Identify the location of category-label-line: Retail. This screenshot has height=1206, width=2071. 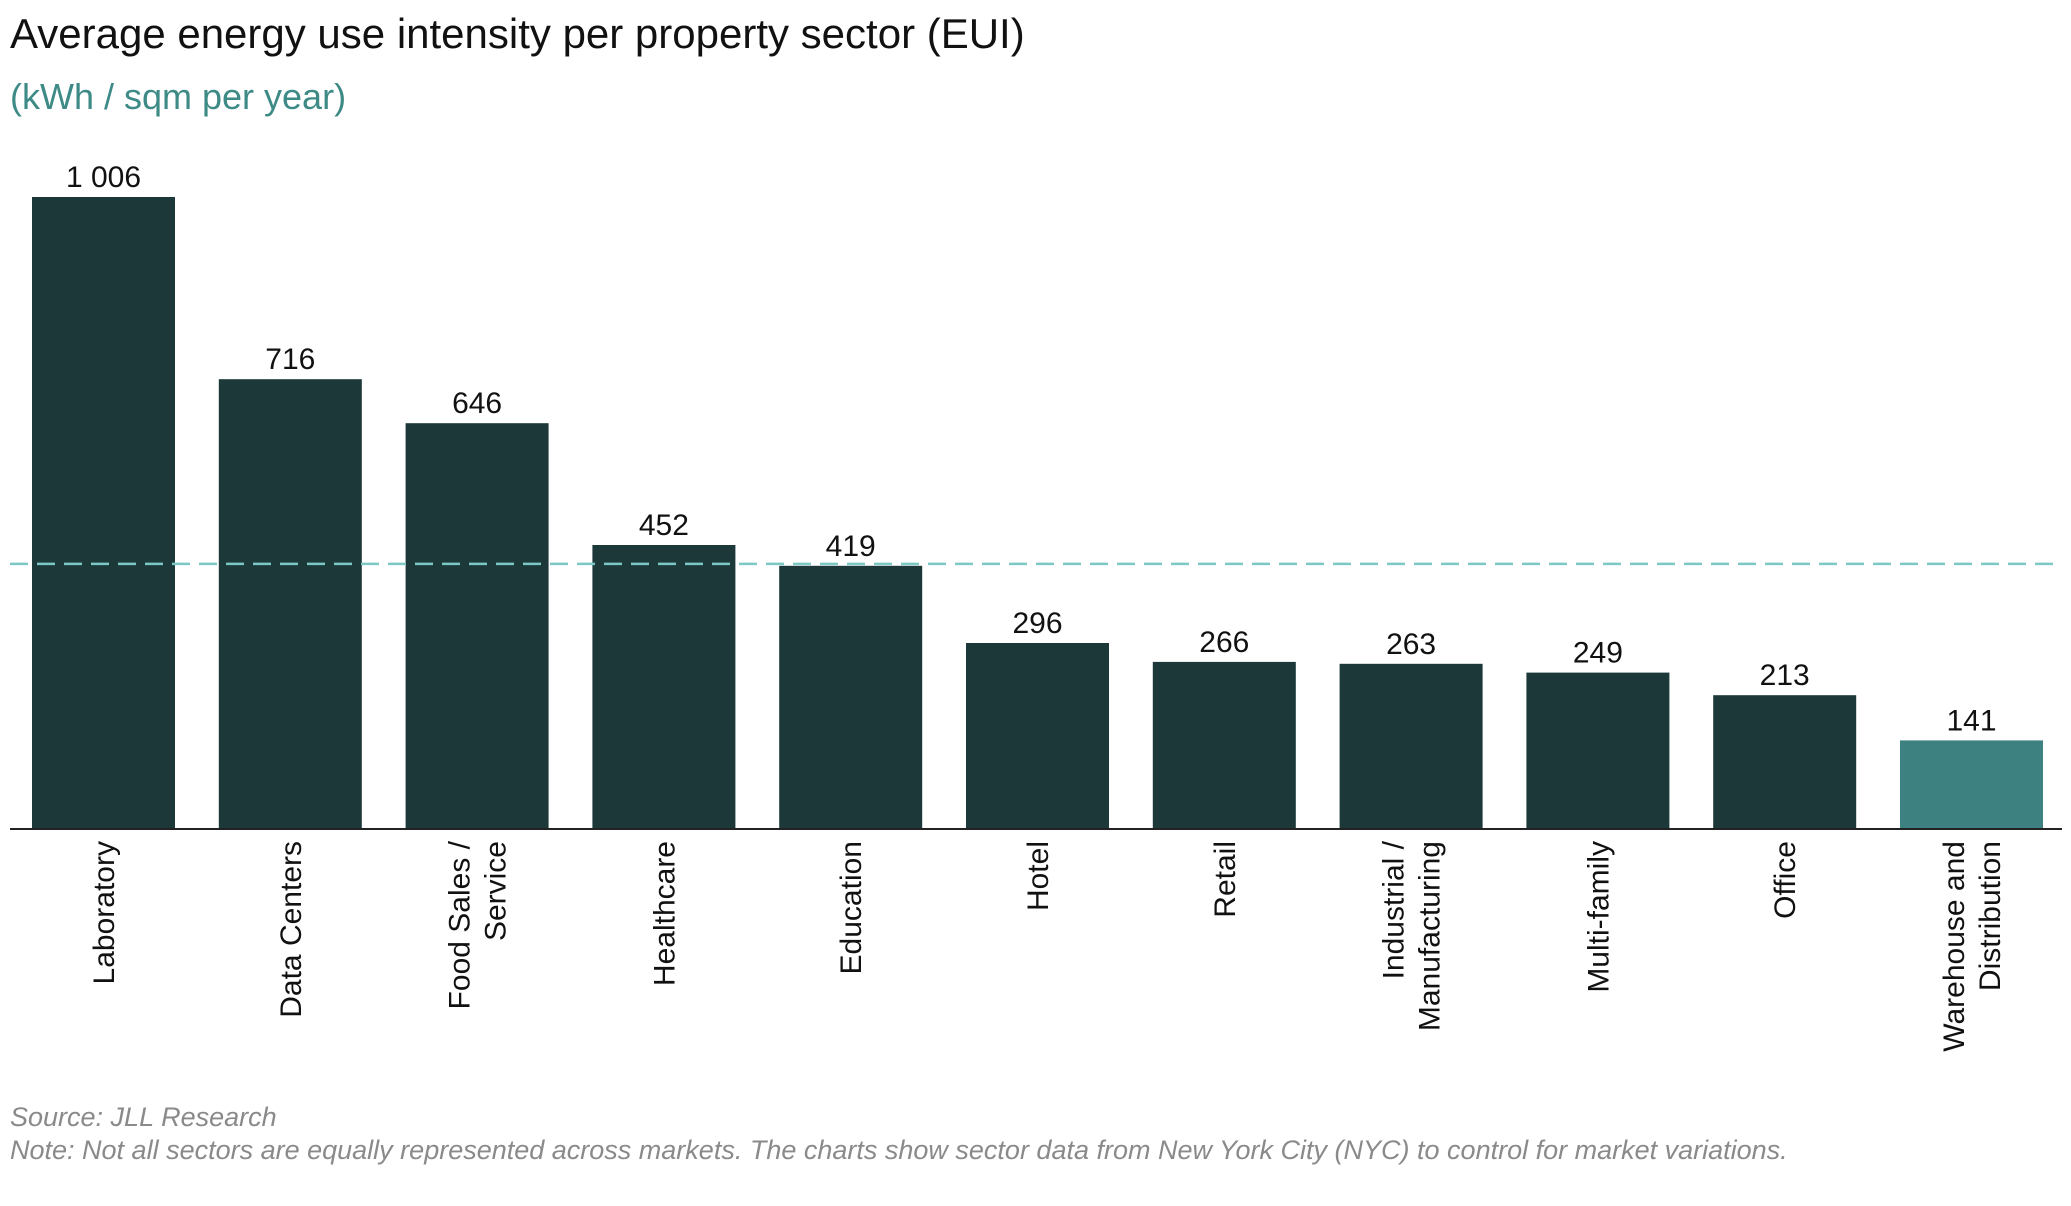
(1225, 879).